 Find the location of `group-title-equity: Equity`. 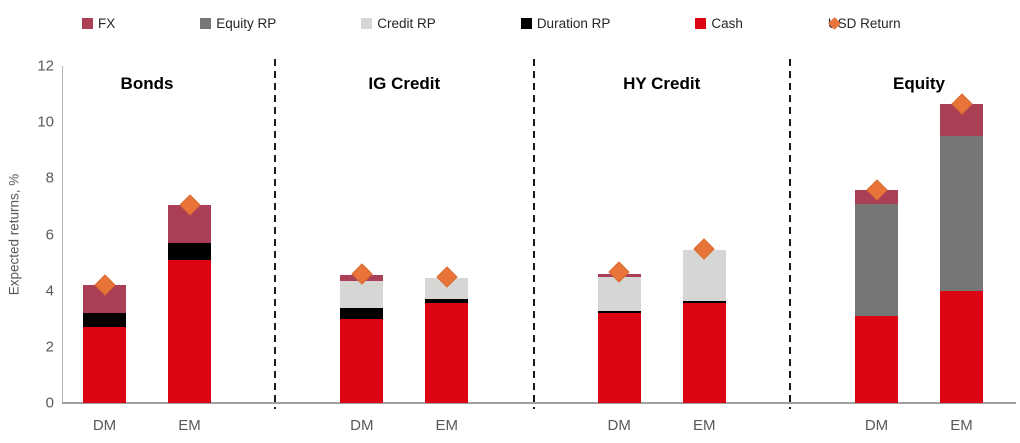

group-title-equity: Equity is located at coordinates (919, 83).